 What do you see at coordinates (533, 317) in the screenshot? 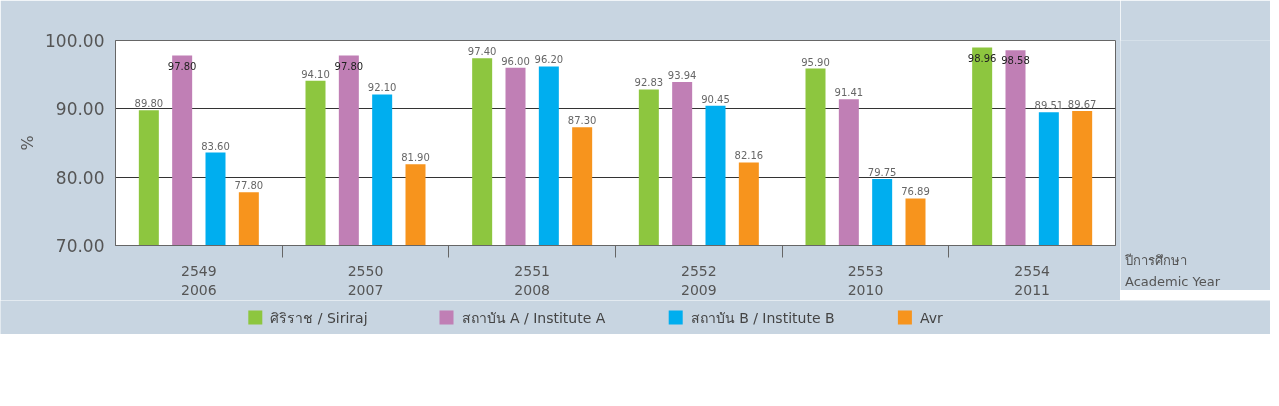
I see `legend-label: สถาบัน A / Institute A` at bounding box center [533, 317].